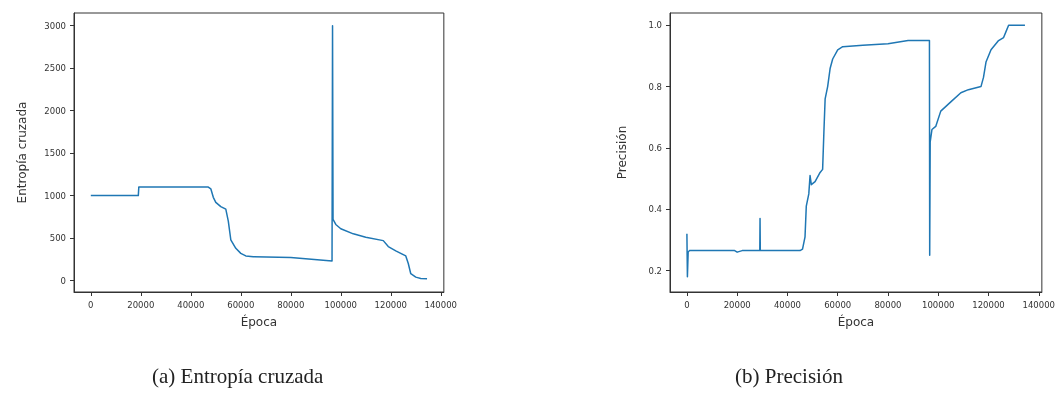  Describe the element at coordinates (55, 25) in the screenshot. I see `y-tick-label: 3000` at that location.